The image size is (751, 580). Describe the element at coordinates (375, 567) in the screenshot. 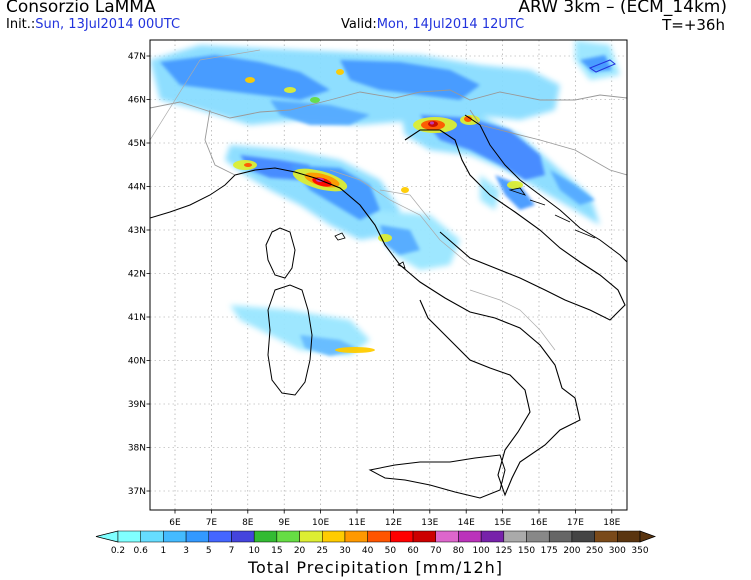

I see `colorbar-title: Total Precipitation [mm/12h]` at that location.